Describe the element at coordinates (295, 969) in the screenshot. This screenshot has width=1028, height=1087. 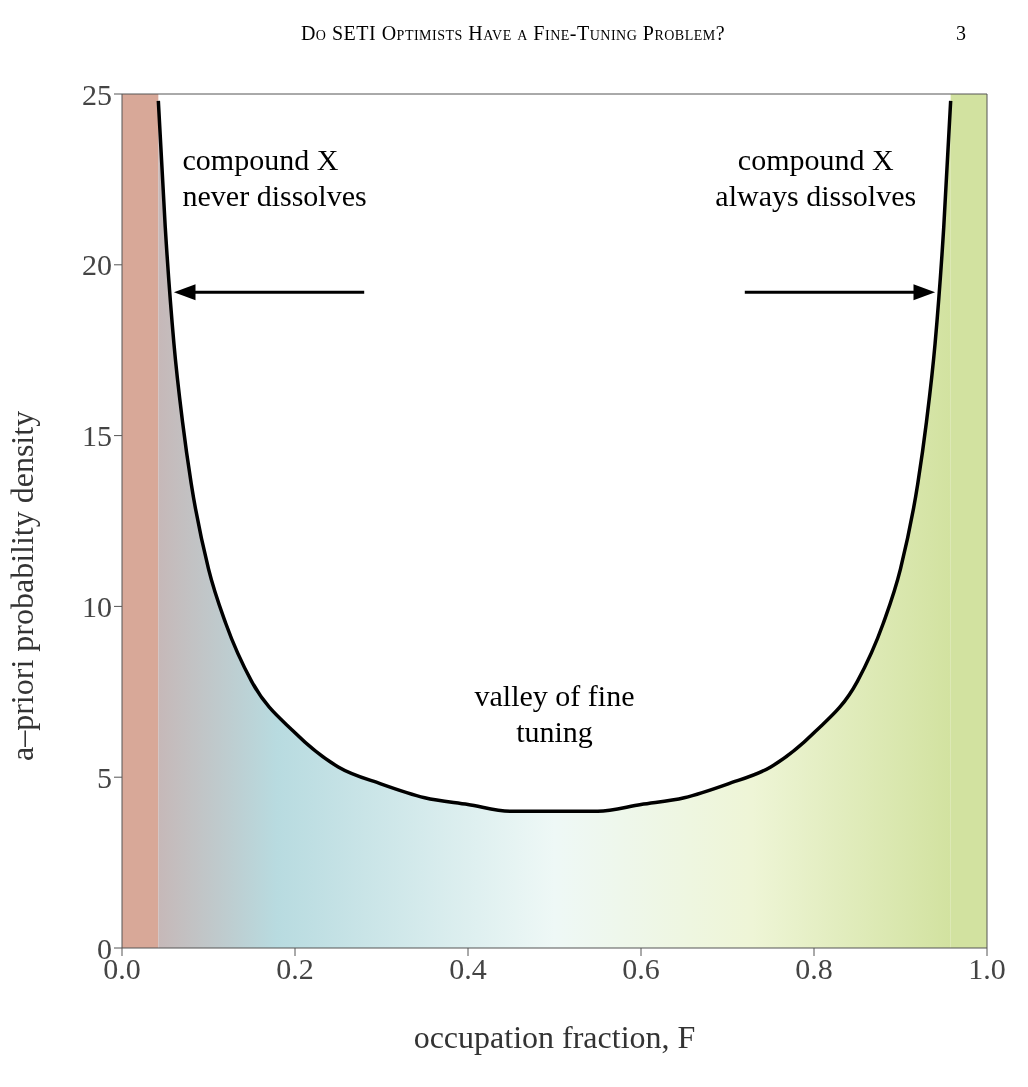
I see `x-tick-label: 0.2` at that location.